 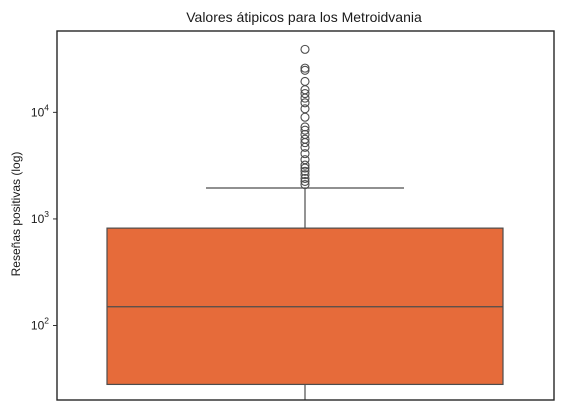 I want to click on y-tick-label: 10², so click(x=40, y=324).